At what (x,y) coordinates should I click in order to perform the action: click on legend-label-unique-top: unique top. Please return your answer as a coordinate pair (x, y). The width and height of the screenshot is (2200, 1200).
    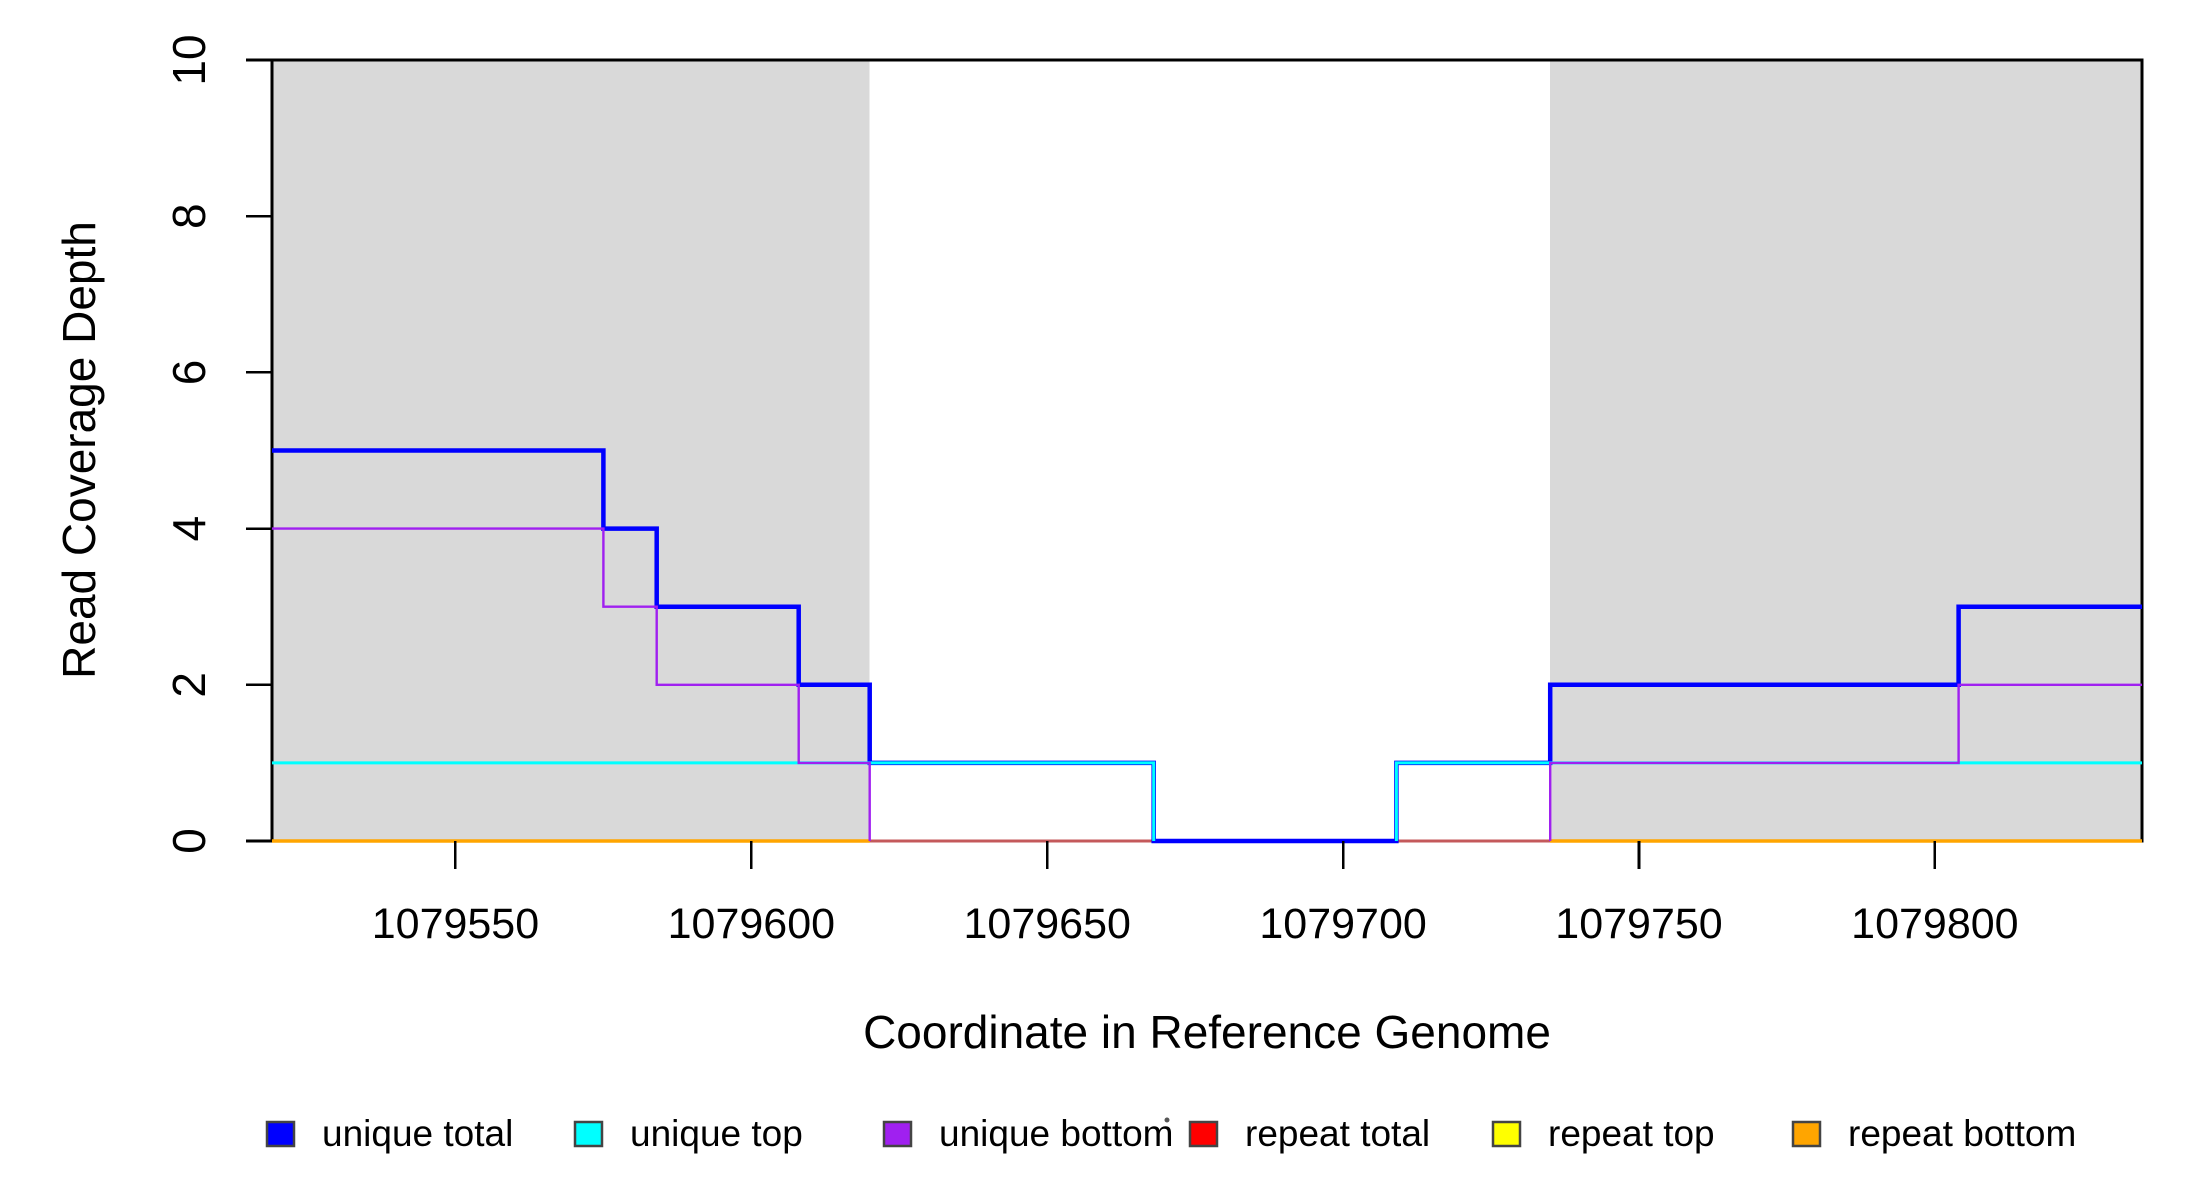
    Looking at the image, I should click on (716, 1133).